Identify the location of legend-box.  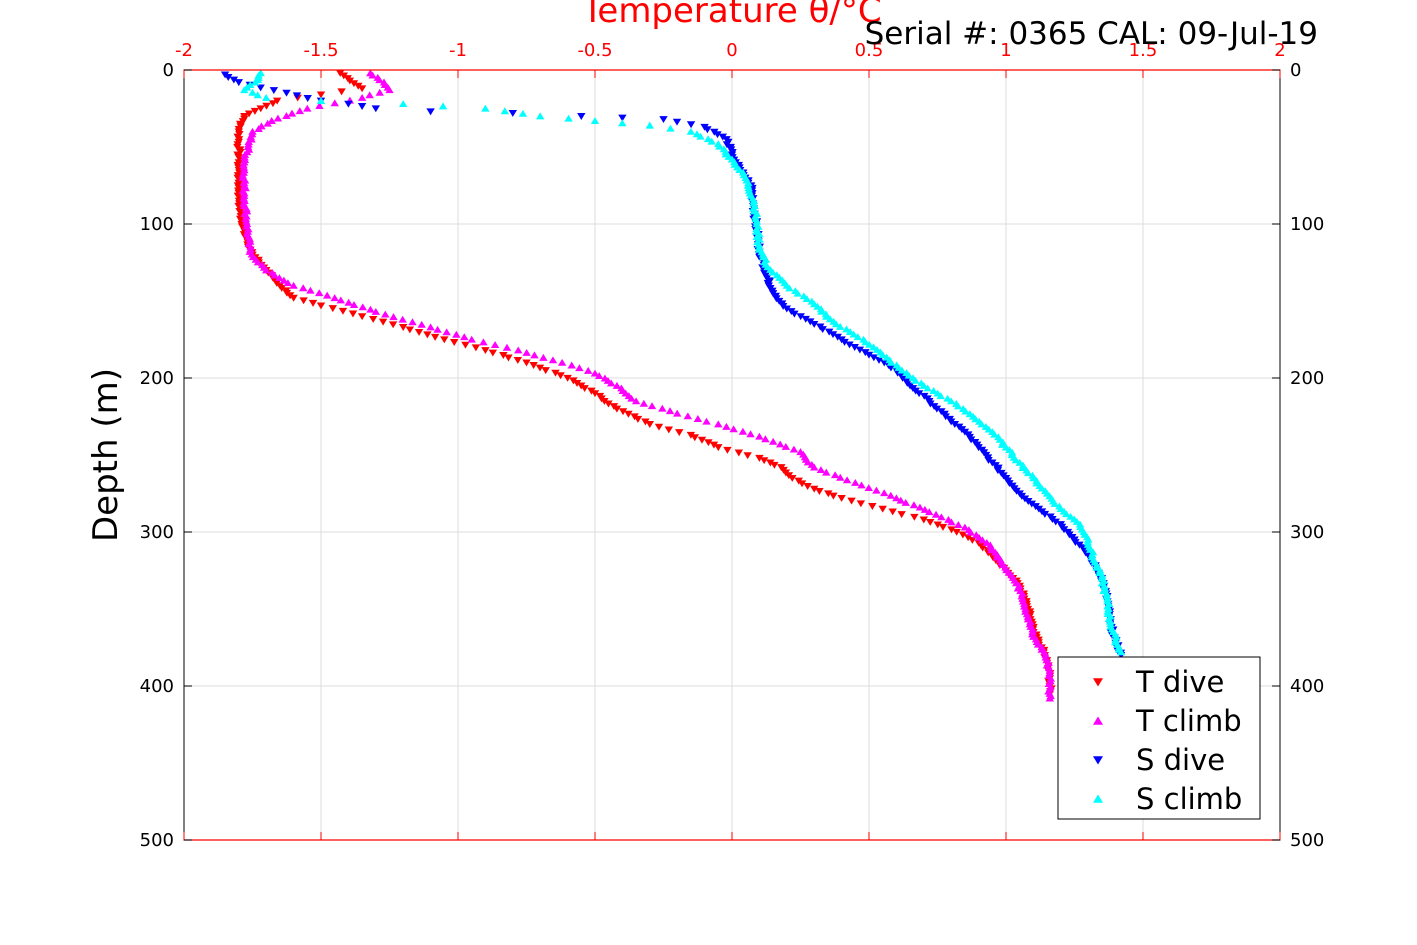
(1159, 738).